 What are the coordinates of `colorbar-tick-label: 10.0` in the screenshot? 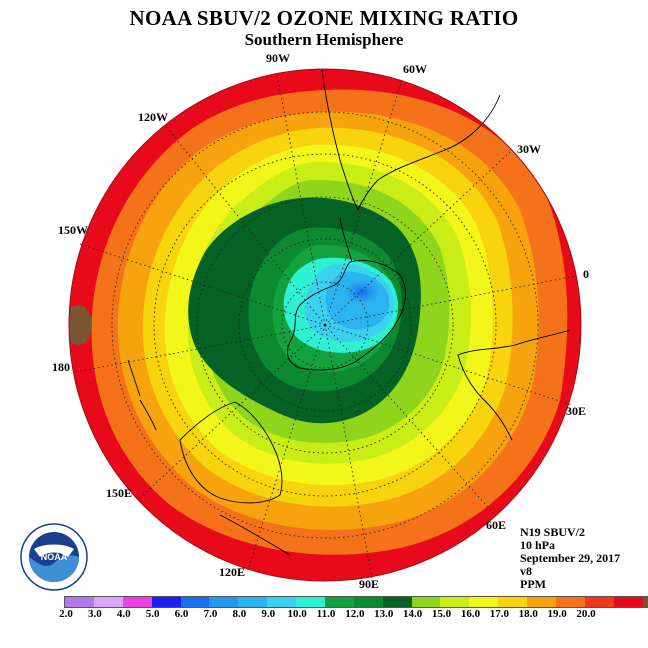 It's located at (297, 614).